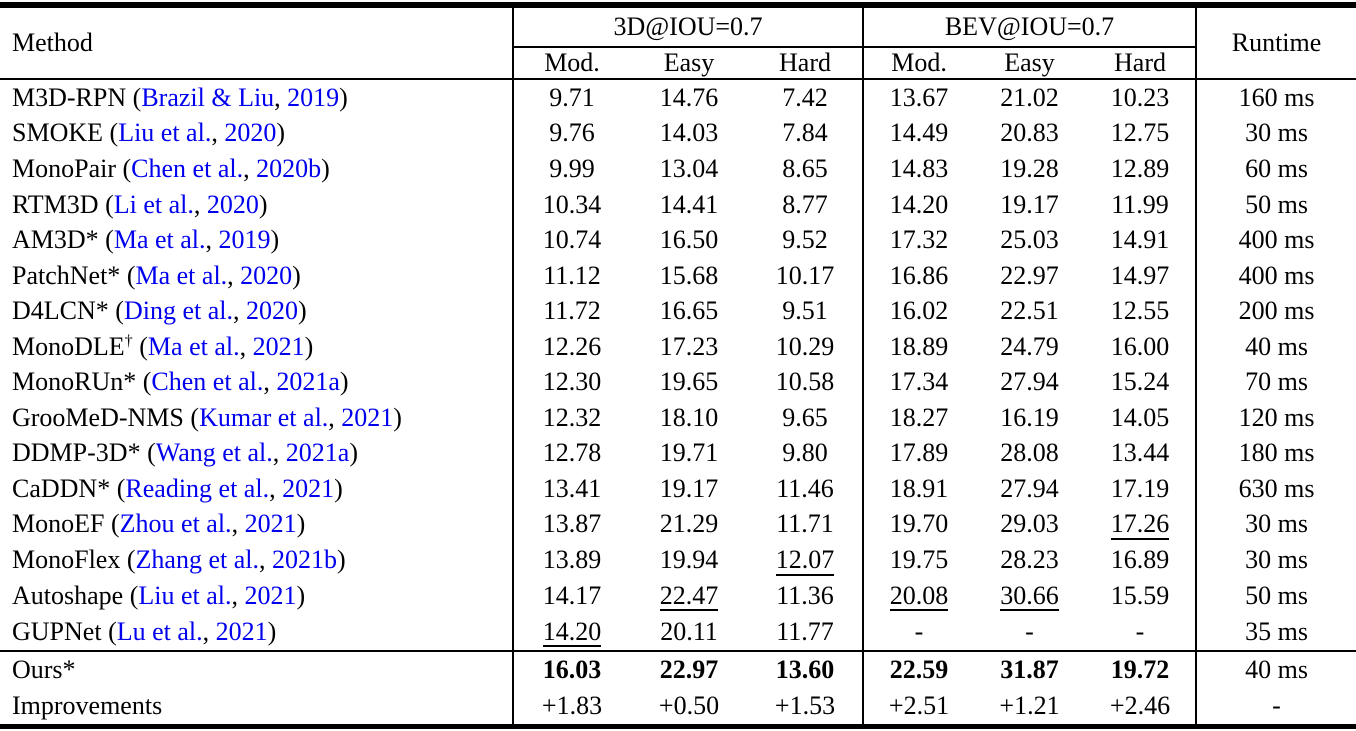 Image resolution: width=1356 pixels, height=731 pixels. I want to click on cell-3d-easy: 19.94, so click(689, 560).